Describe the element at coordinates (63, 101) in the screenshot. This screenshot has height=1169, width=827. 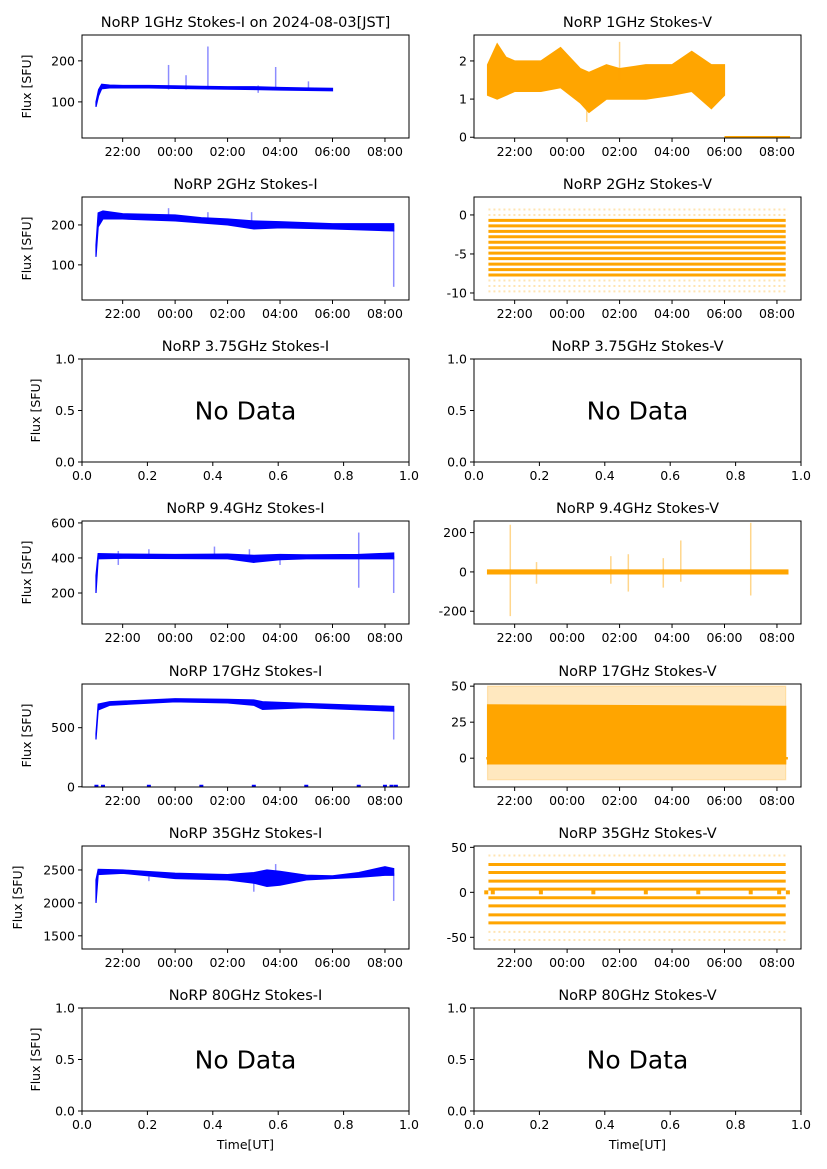
I see `y-tick-label: 100` at that location.